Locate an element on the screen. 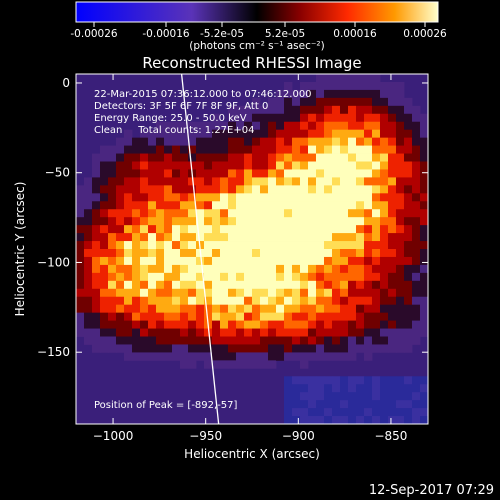  colorbar-units: (photons cm⁻² s⁻¹ asec⁻²) is located at coordinates (256, 46).